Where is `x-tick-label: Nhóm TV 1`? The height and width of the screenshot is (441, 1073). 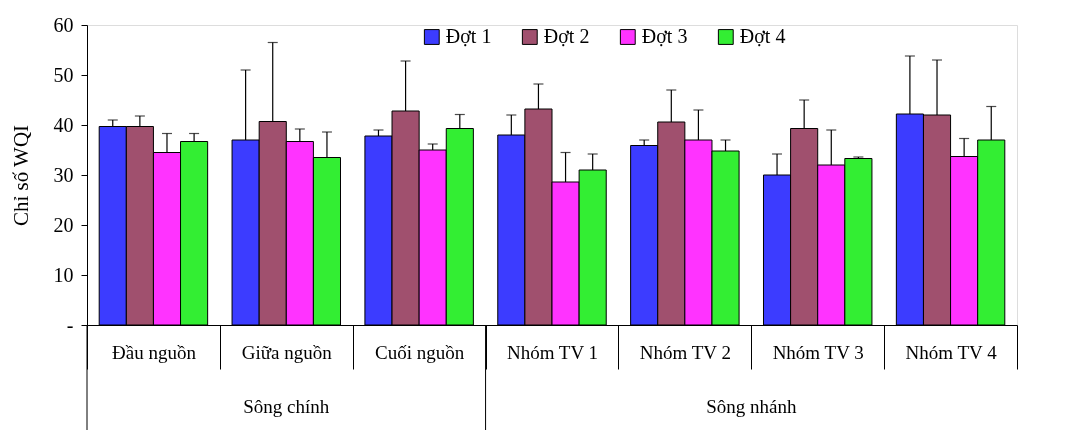
x-tick-label: Nhóm TV 1 is located at coordinates (552, 352).